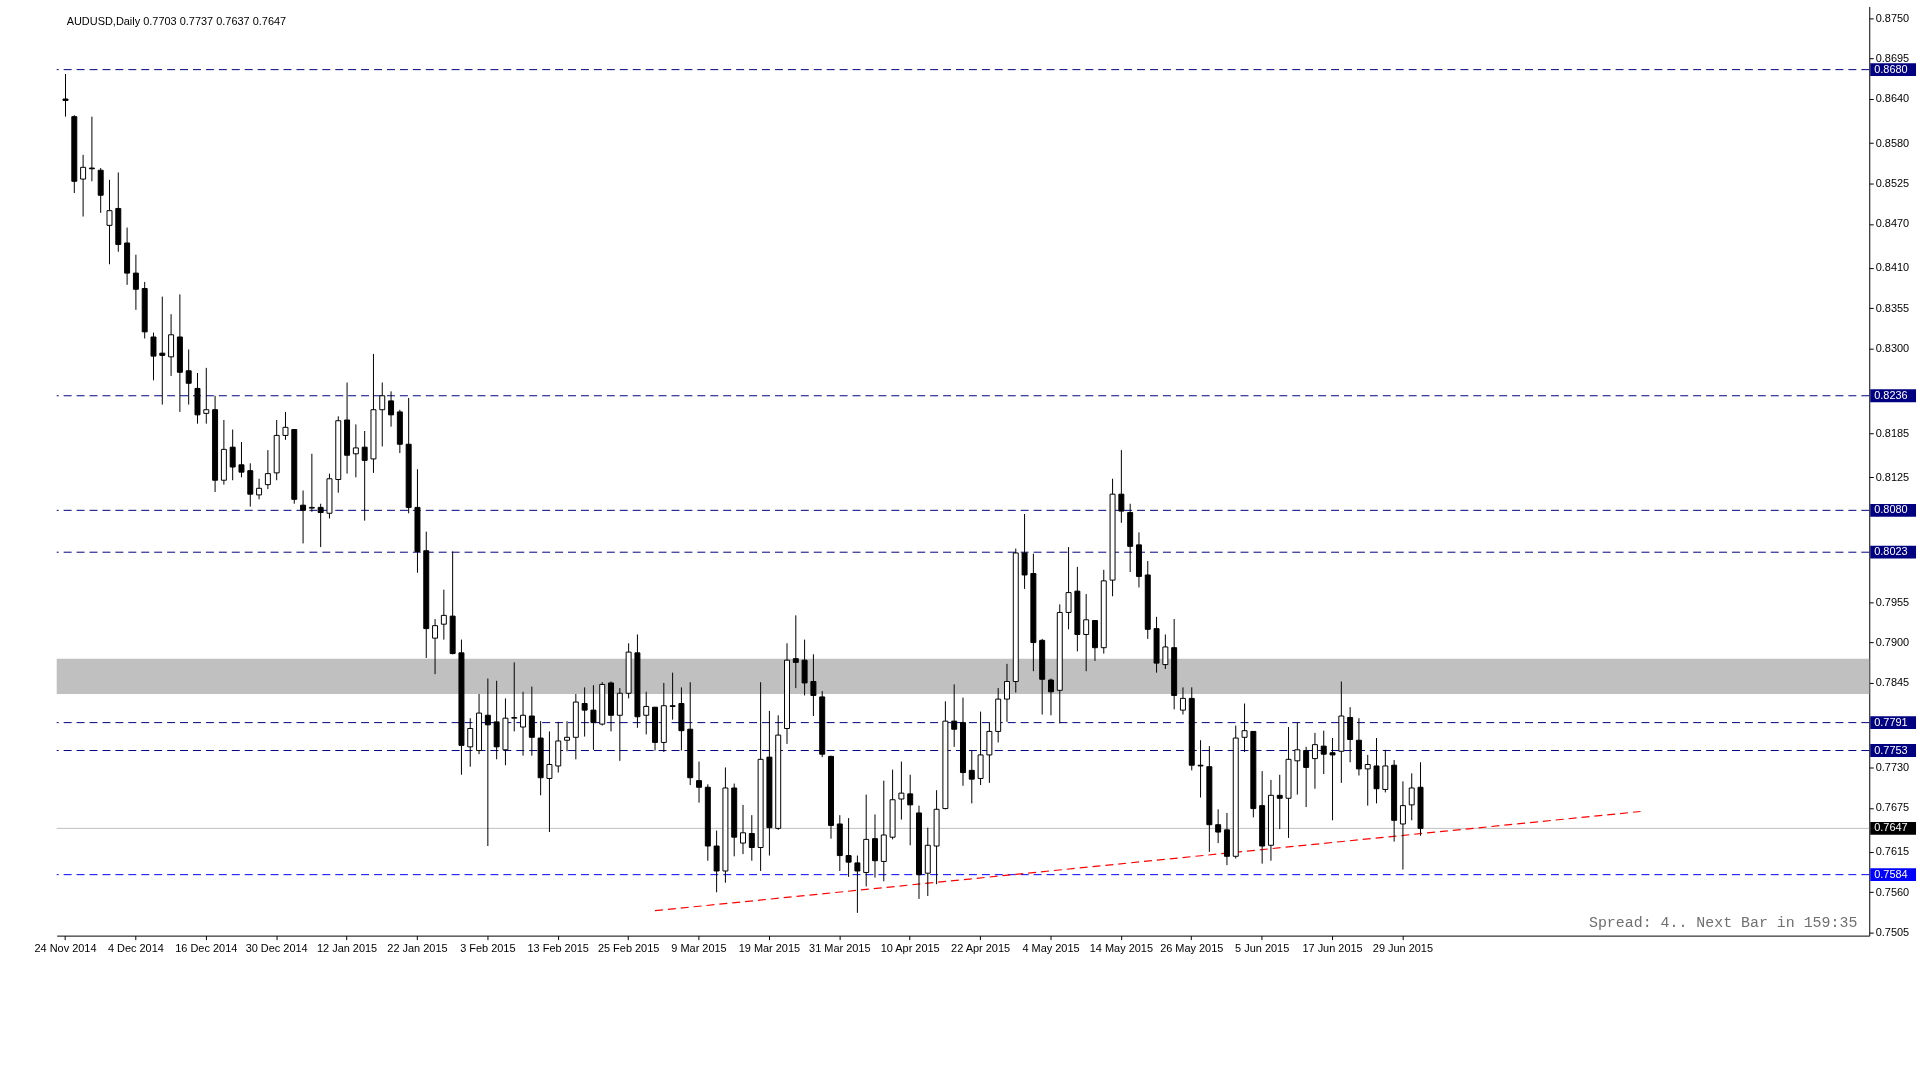 The height and width of the screenshot is (1080, 1920). Describe the element at coordinates (1892, 223) in the screenshot. I see `y-tick-label: 0.8470` at that location.